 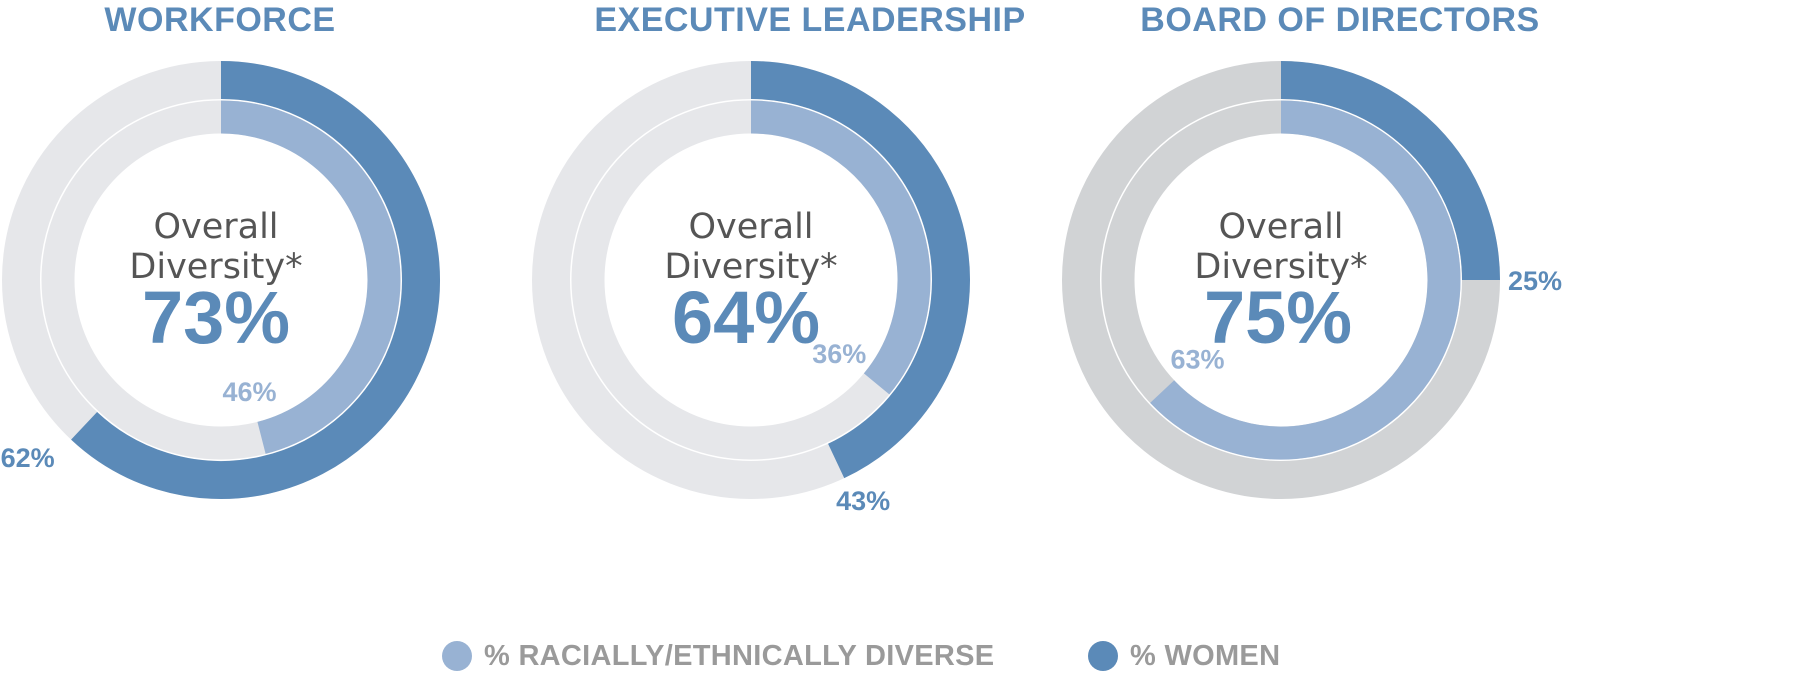 I want to click on chart-legend: % RACIALLY/ETHNICALLY DIVERSE % WOMEN, so click(x=908, y=656).